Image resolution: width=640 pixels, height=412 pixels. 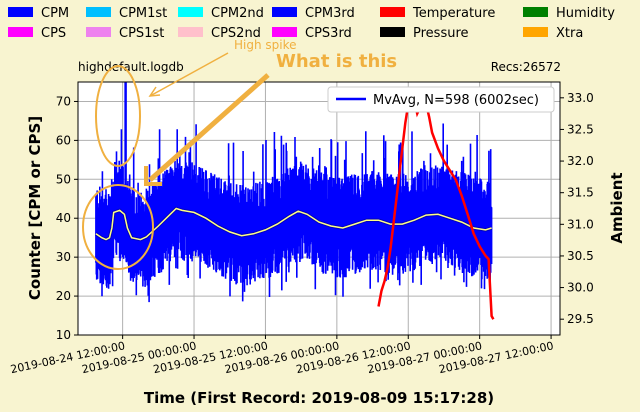 What do you see at coordinates (535, 12) in the screenshot?
I see `legend-swatch-humidity` at bounding box center [535, 12].